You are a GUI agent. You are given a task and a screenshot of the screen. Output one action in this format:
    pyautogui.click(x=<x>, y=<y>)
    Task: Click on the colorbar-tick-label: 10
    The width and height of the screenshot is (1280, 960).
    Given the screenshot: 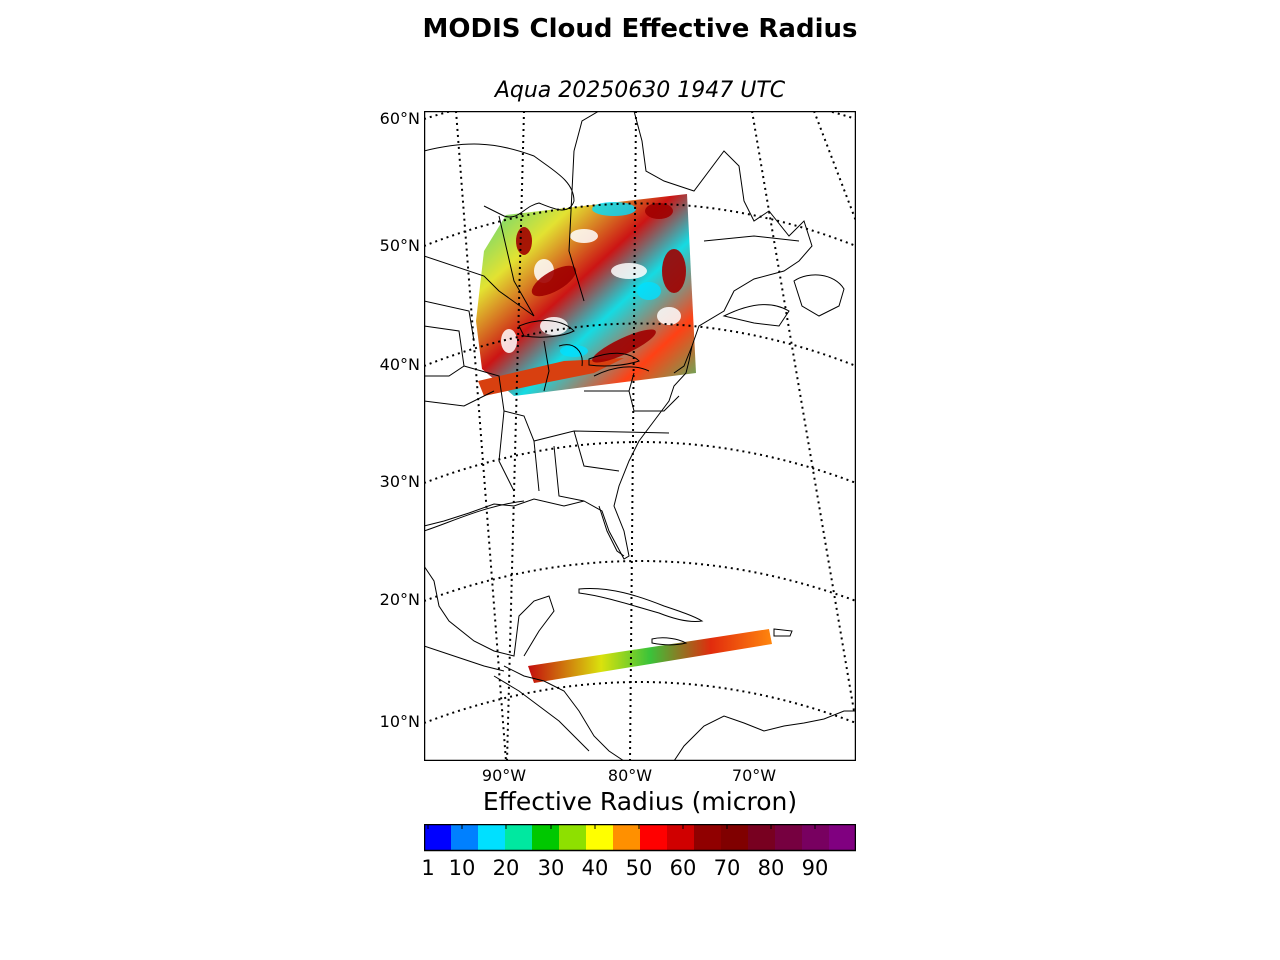 What is the action you would take?
    pyautogui.click(x=462, y=868)
    